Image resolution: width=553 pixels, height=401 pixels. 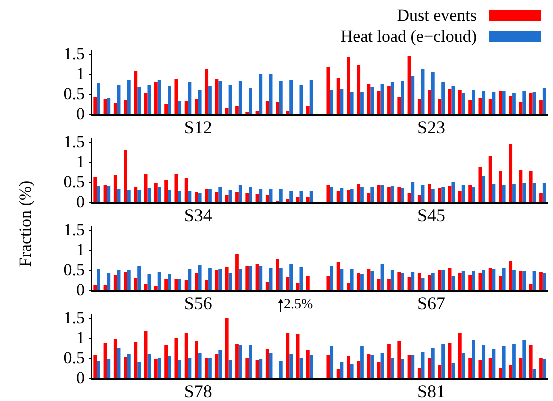 I want to click on x-tick-label: S23, so click(x=431, y=128).